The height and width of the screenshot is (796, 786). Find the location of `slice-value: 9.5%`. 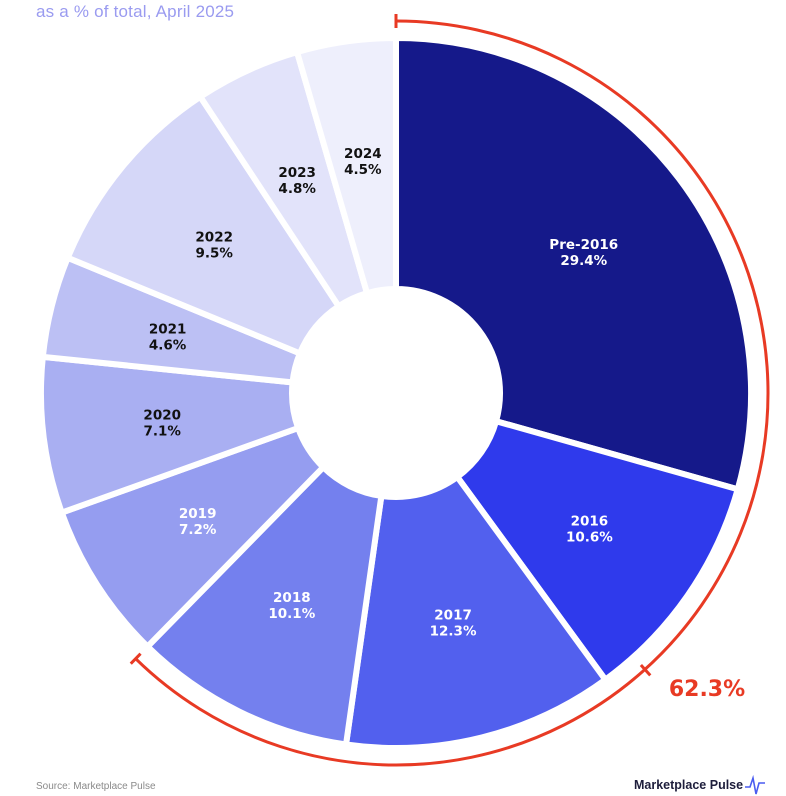

slice-value: 9.5% is located at coordinates (214, 253).